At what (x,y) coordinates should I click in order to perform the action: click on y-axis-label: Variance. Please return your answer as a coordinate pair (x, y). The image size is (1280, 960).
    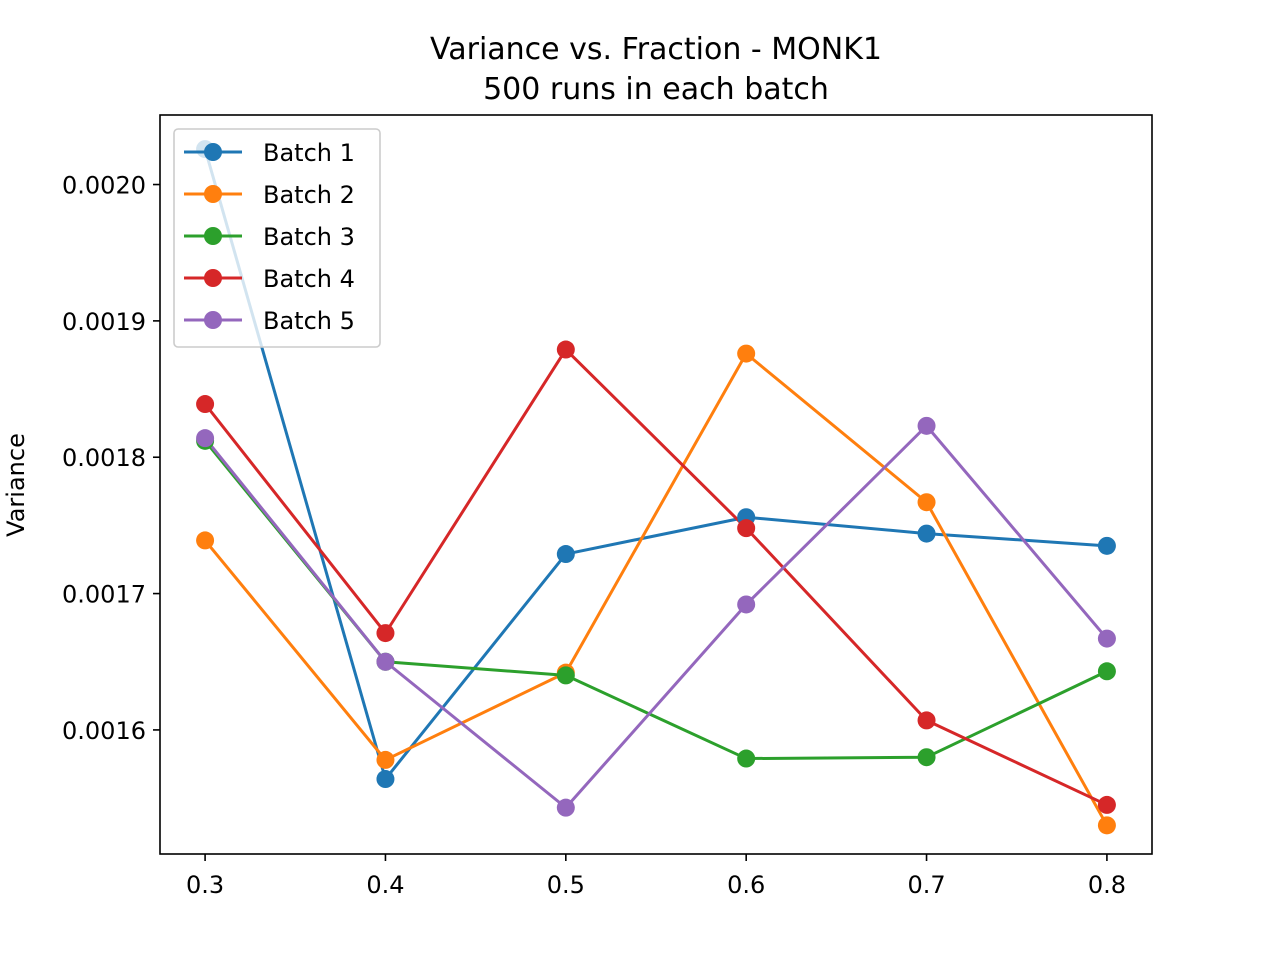
    Looking at the image, I should click on (16, 485).